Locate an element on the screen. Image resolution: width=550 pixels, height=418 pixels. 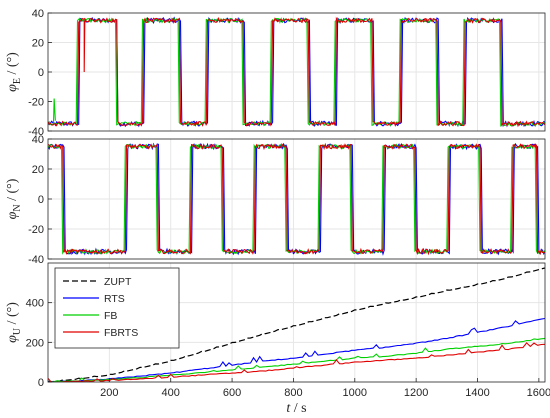
x-tick-label: 400 is located at coordinates (171, 393).